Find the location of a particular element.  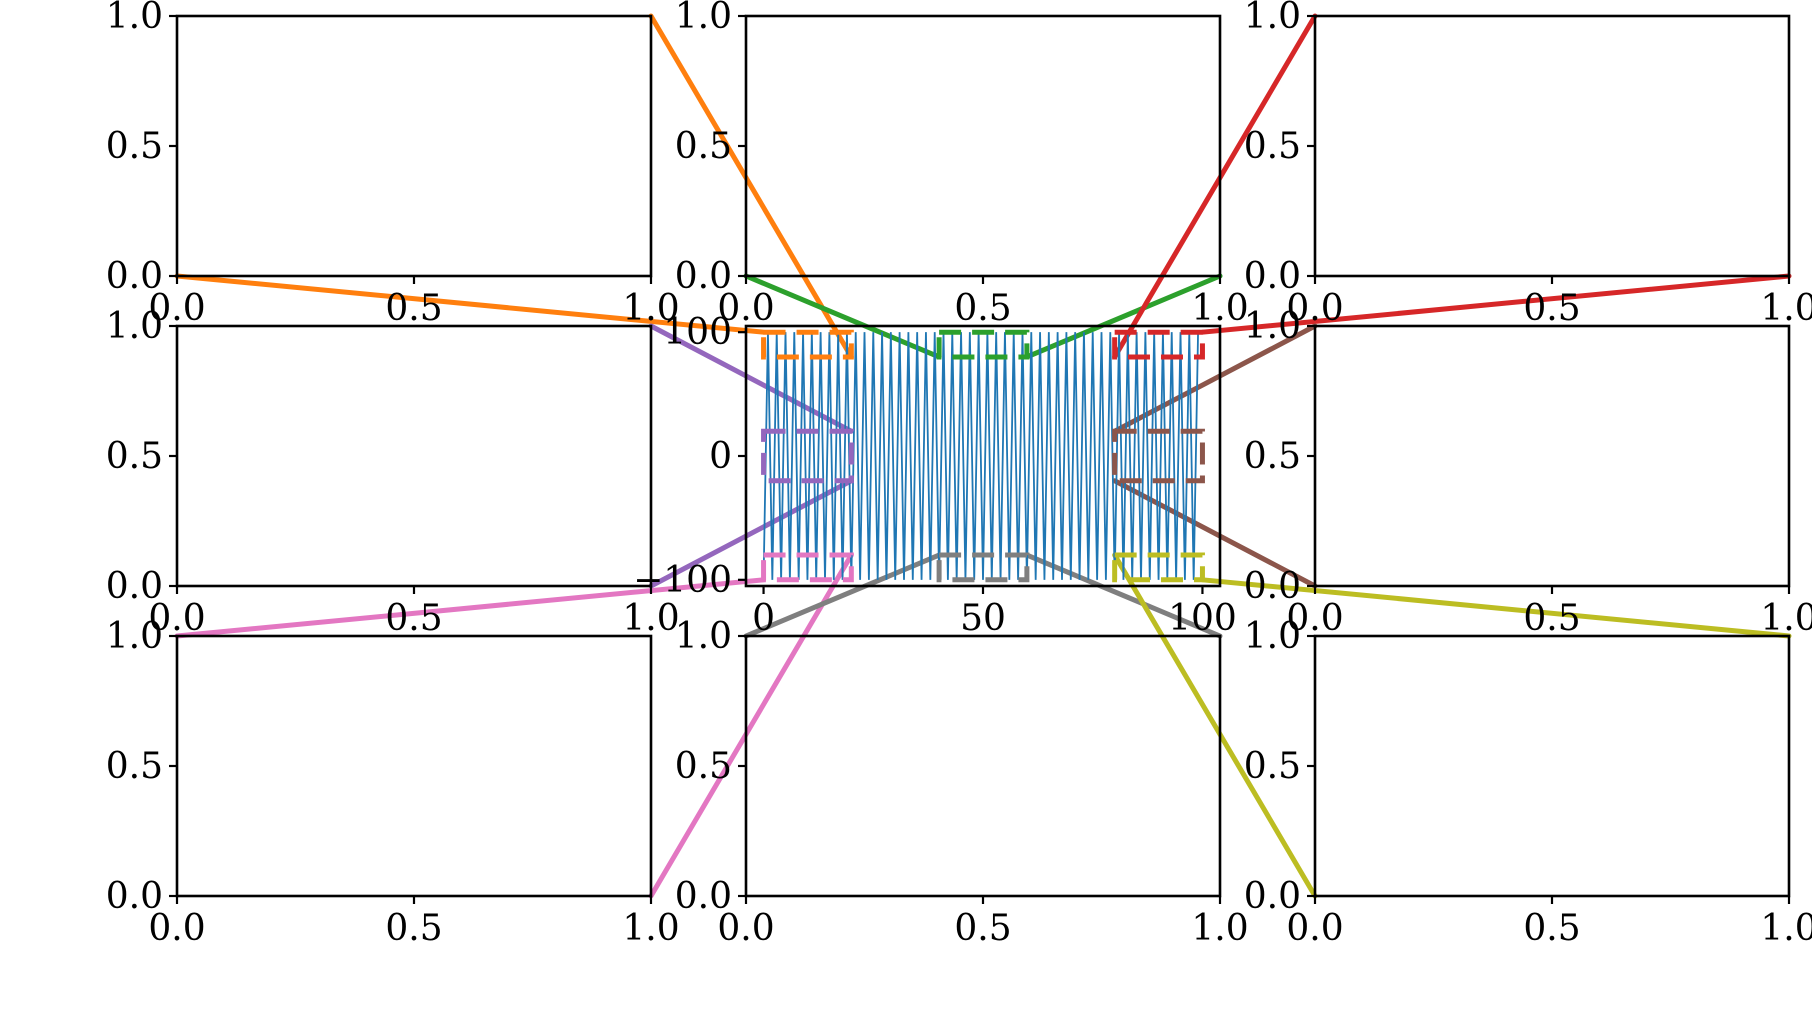

axes-top-center: 0.0 0.5 1.0 0.0 0.5 1.0 is located at coordinates (962, 164).